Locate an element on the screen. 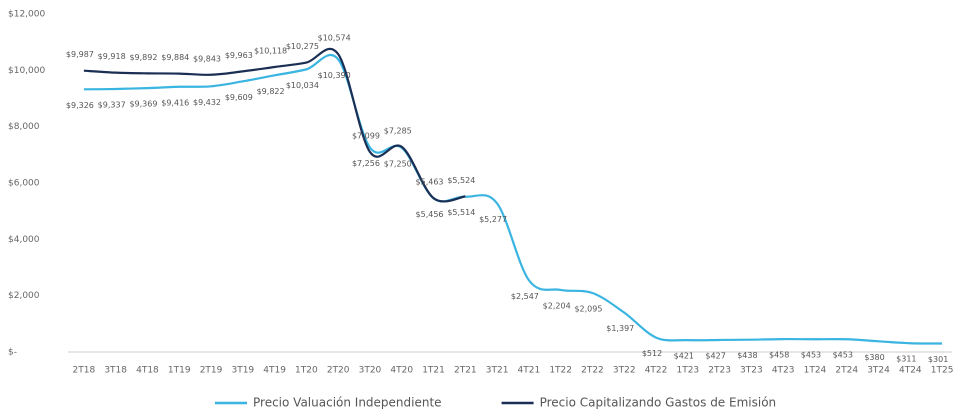 Image resolution: width=958 pixels, height=416 pixels. y-tick-label: $6,000 is located at coordinates (24, 184).